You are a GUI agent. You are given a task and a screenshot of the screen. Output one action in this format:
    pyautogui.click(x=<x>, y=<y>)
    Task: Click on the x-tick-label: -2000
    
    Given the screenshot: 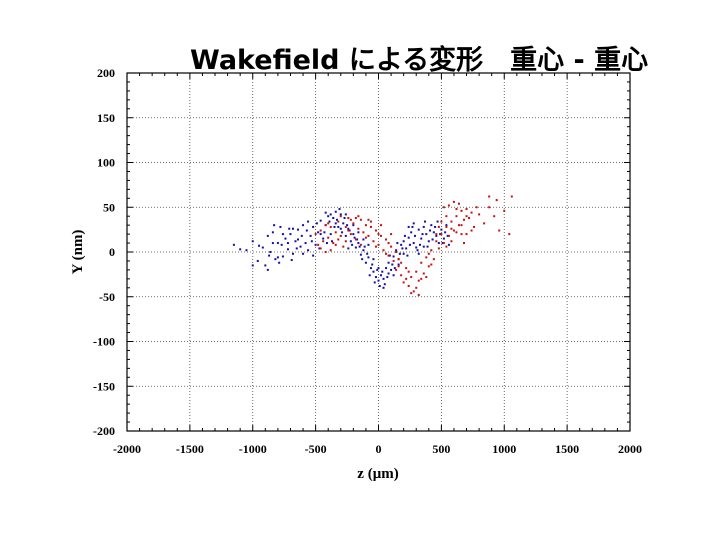 What is the action you would take?
    pyautogui.click(x=127, y=449)
    